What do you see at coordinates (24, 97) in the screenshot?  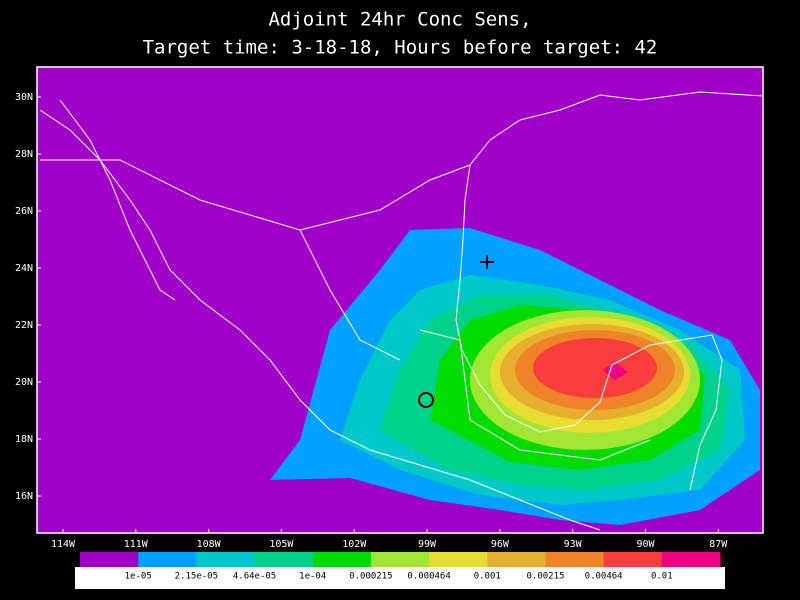 I see `lat-tick-label: 30N` at bounding box center [24, 97].